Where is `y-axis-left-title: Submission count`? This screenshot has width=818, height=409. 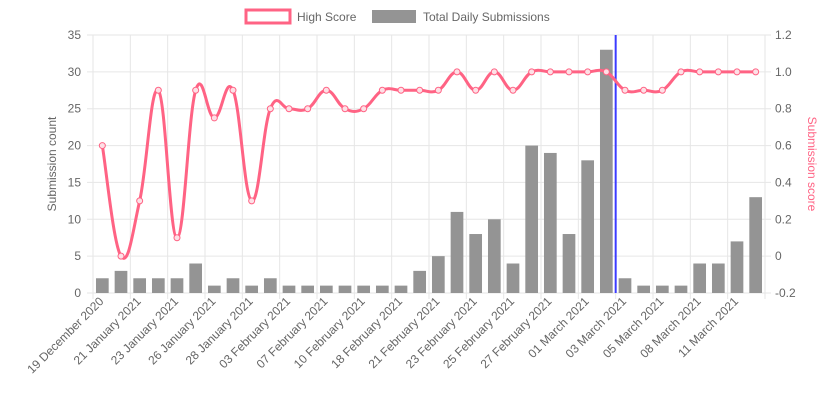 y-axis-left-title: Submission count is located at coordinates (52, 163).